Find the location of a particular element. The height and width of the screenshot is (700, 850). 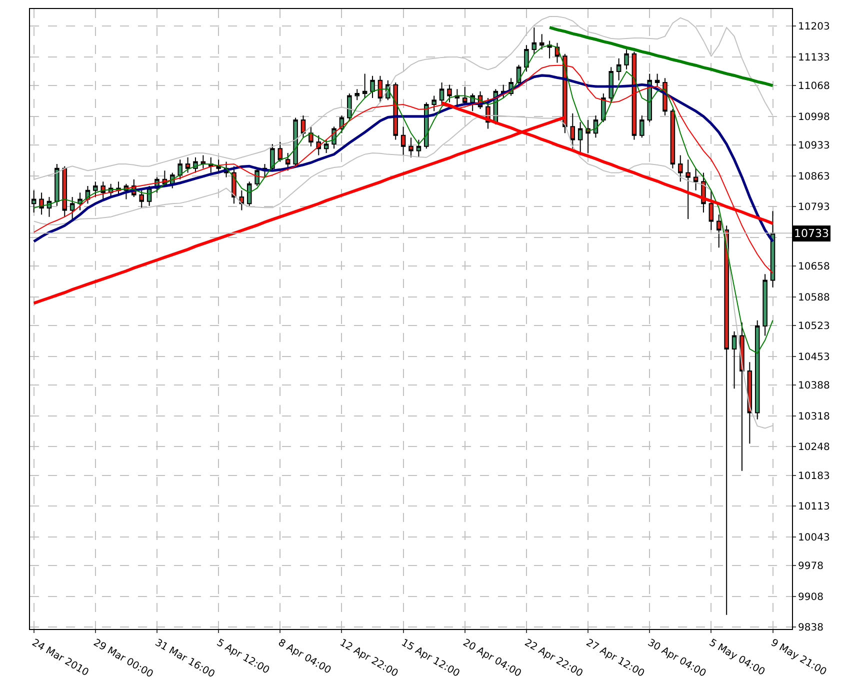

y-tick-label: 10933 is located at coordinates (814, 146).